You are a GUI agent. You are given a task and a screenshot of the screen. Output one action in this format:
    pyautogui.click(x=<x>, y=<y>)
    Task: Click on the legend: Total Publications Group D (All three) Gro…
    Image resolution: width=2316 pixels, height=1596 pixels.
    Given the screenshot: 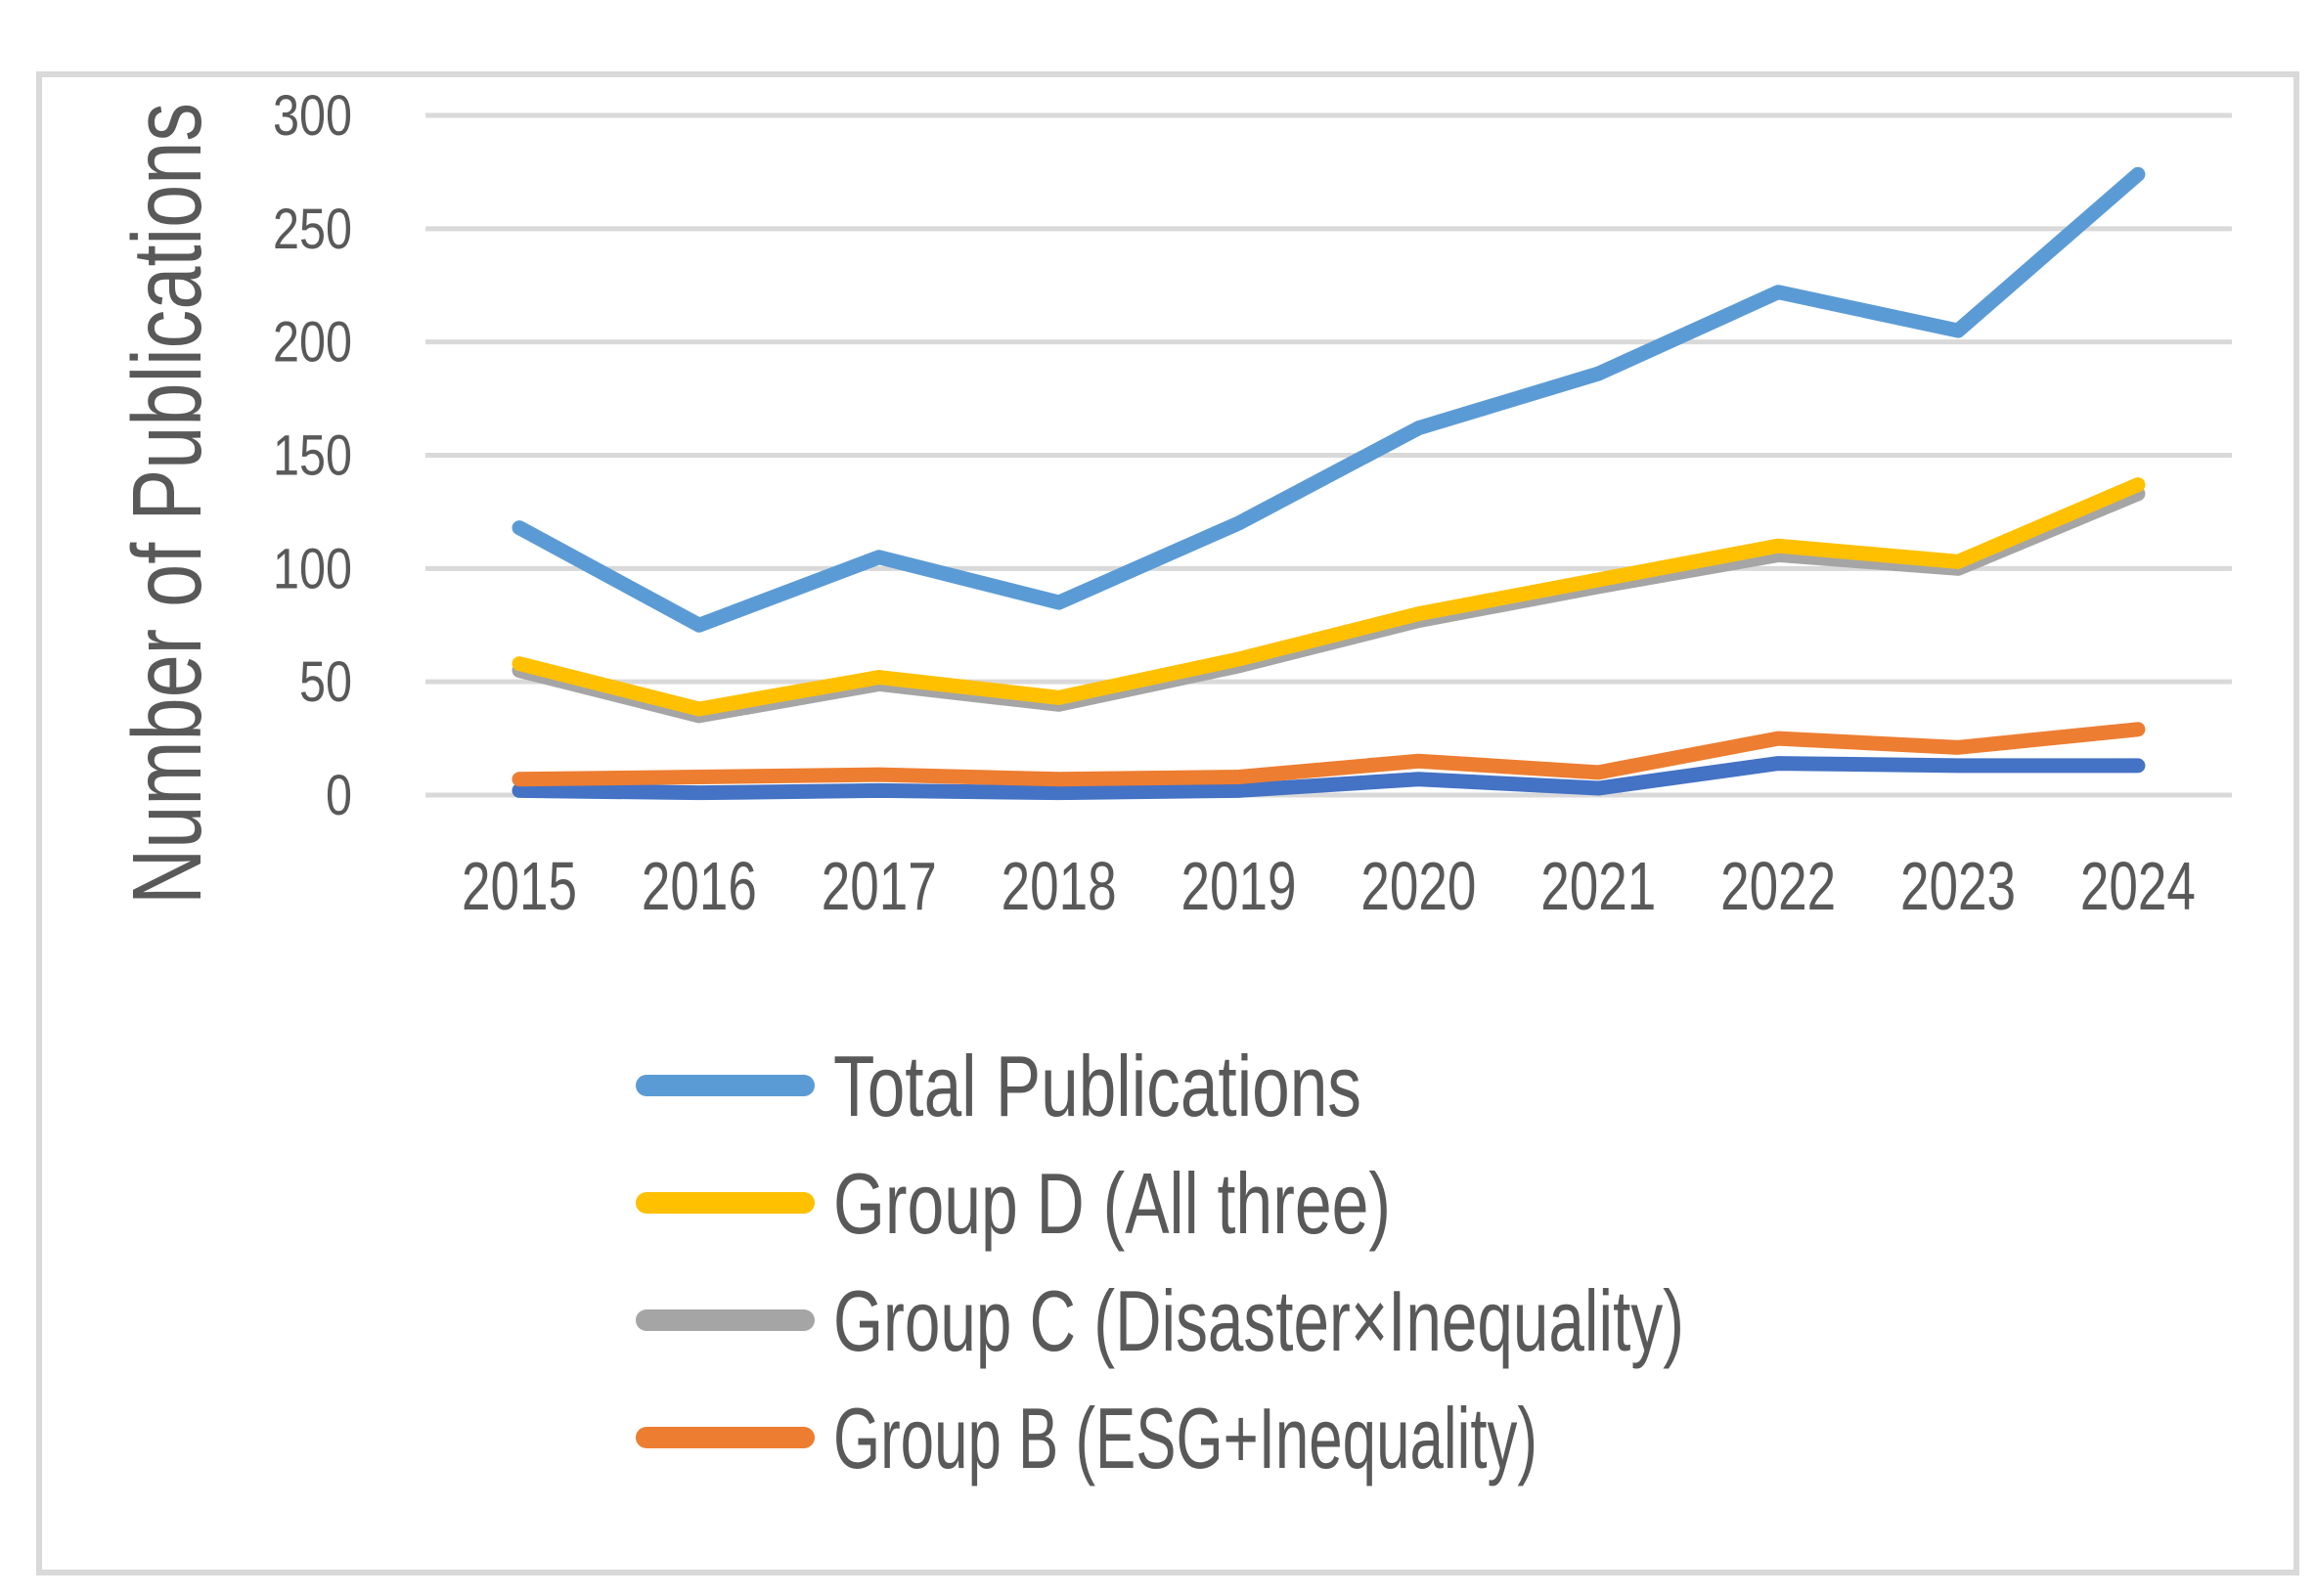 What is the action you would take?
    pyautogui.click(x=1160, y=1262)
    